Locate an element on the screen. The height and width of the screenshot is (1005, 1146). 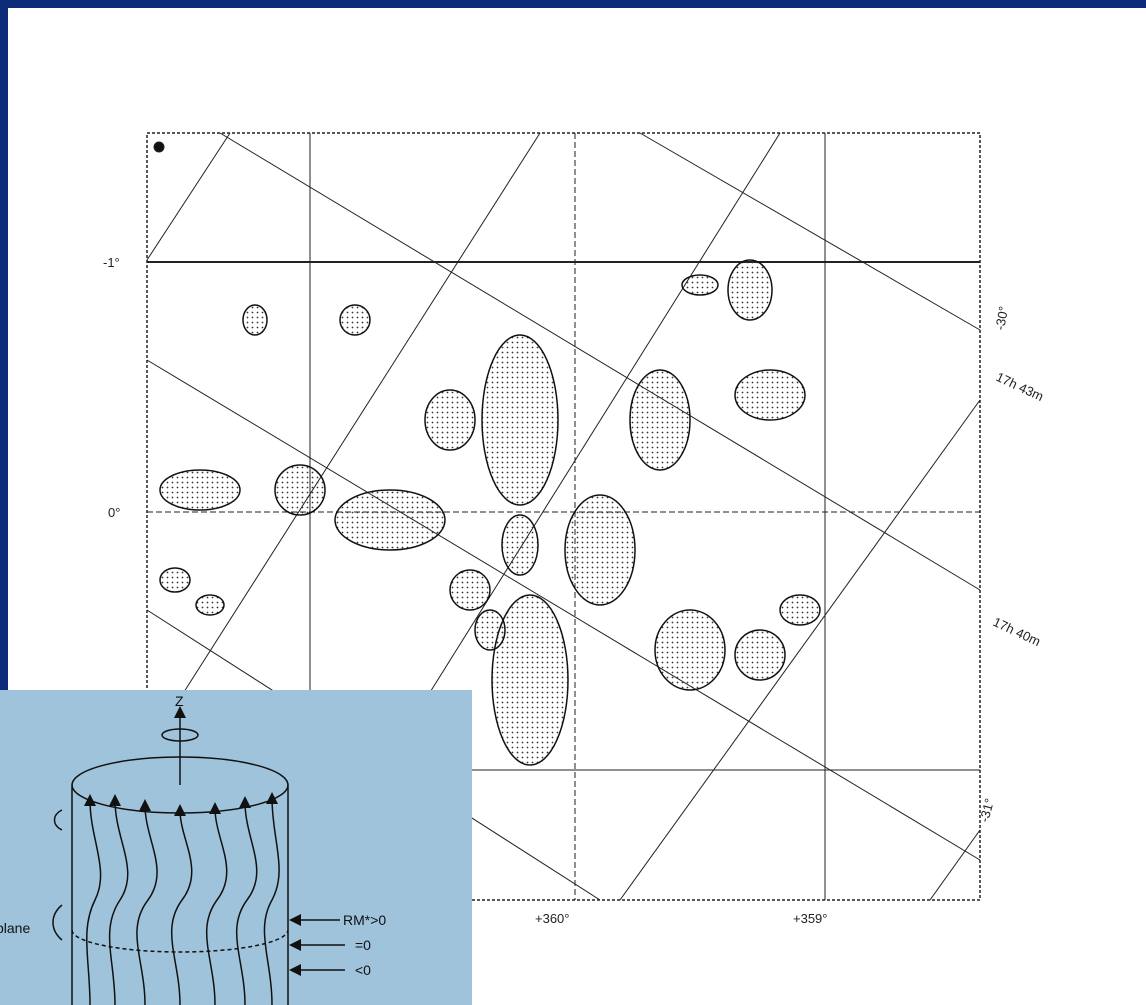
map-label: -31° is located at coordinates (986, 810).